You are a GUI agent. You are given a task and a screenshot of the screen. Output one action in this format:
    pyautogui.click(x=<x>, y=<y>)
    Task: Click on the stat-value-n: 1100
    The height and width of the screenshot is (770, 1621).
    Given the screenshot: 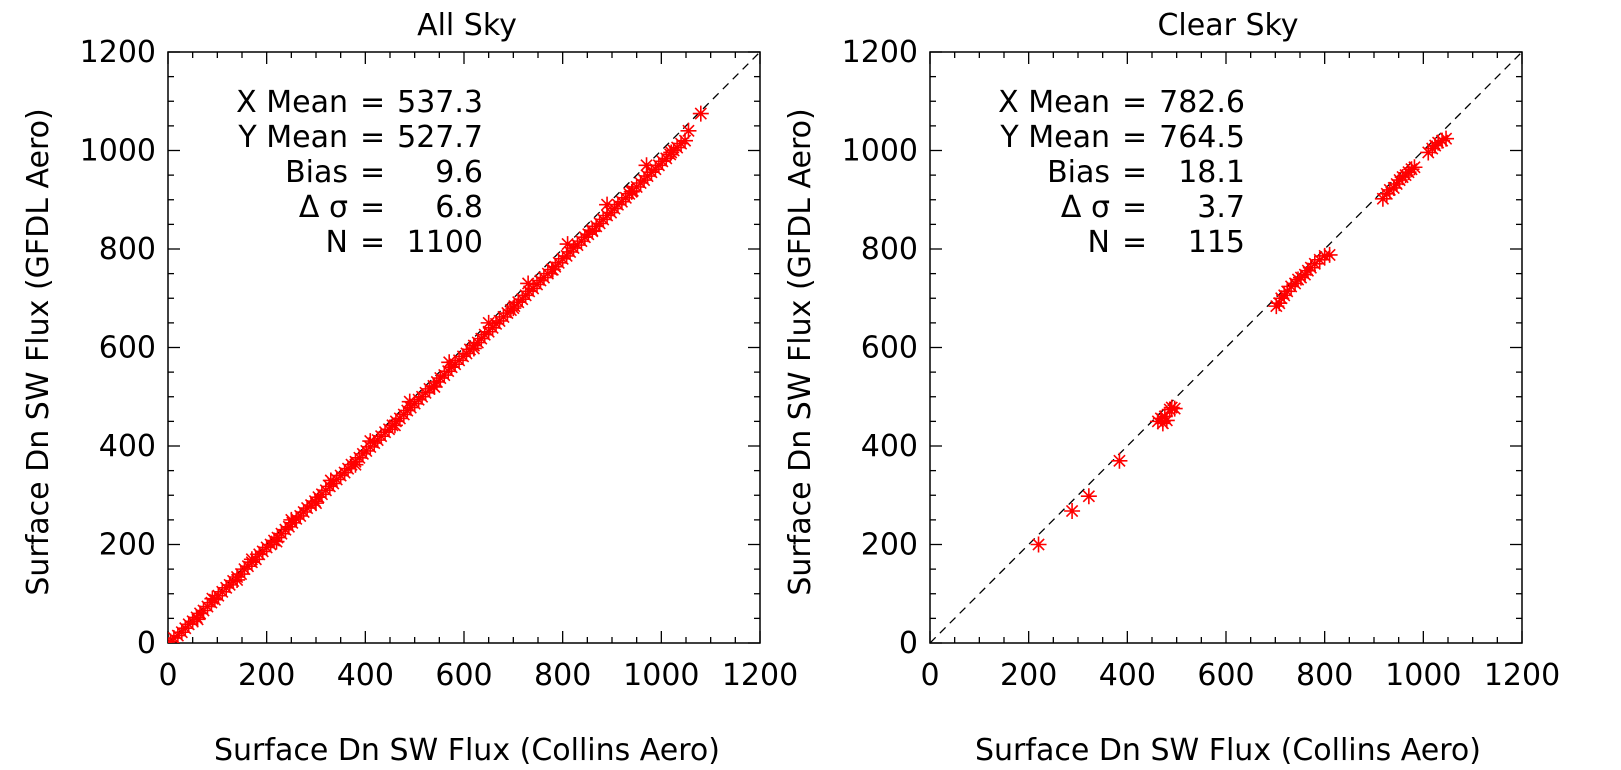 What is the action you would take?
    pyautogui.click(x=445, y=242)
    